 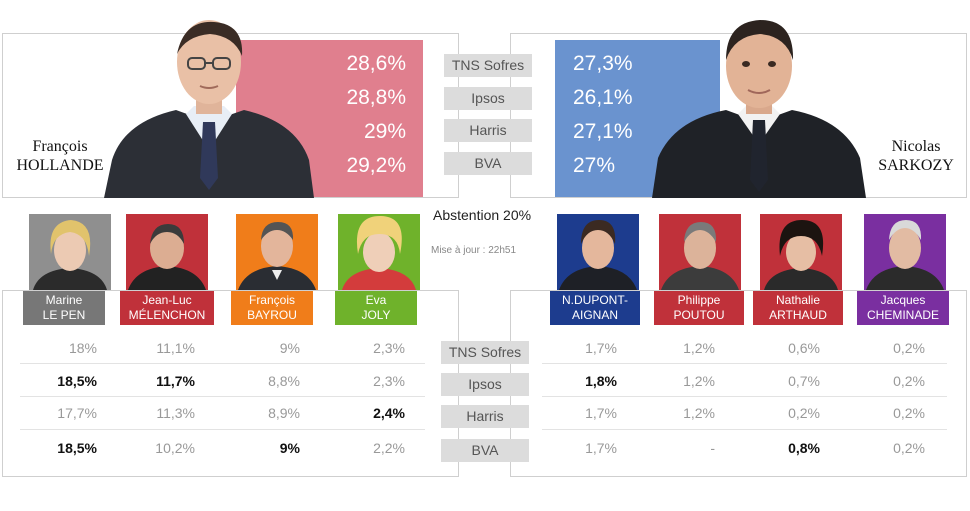 I want to click on cheminade-last-name: CHEMINADE, so click(x=902, y=315).